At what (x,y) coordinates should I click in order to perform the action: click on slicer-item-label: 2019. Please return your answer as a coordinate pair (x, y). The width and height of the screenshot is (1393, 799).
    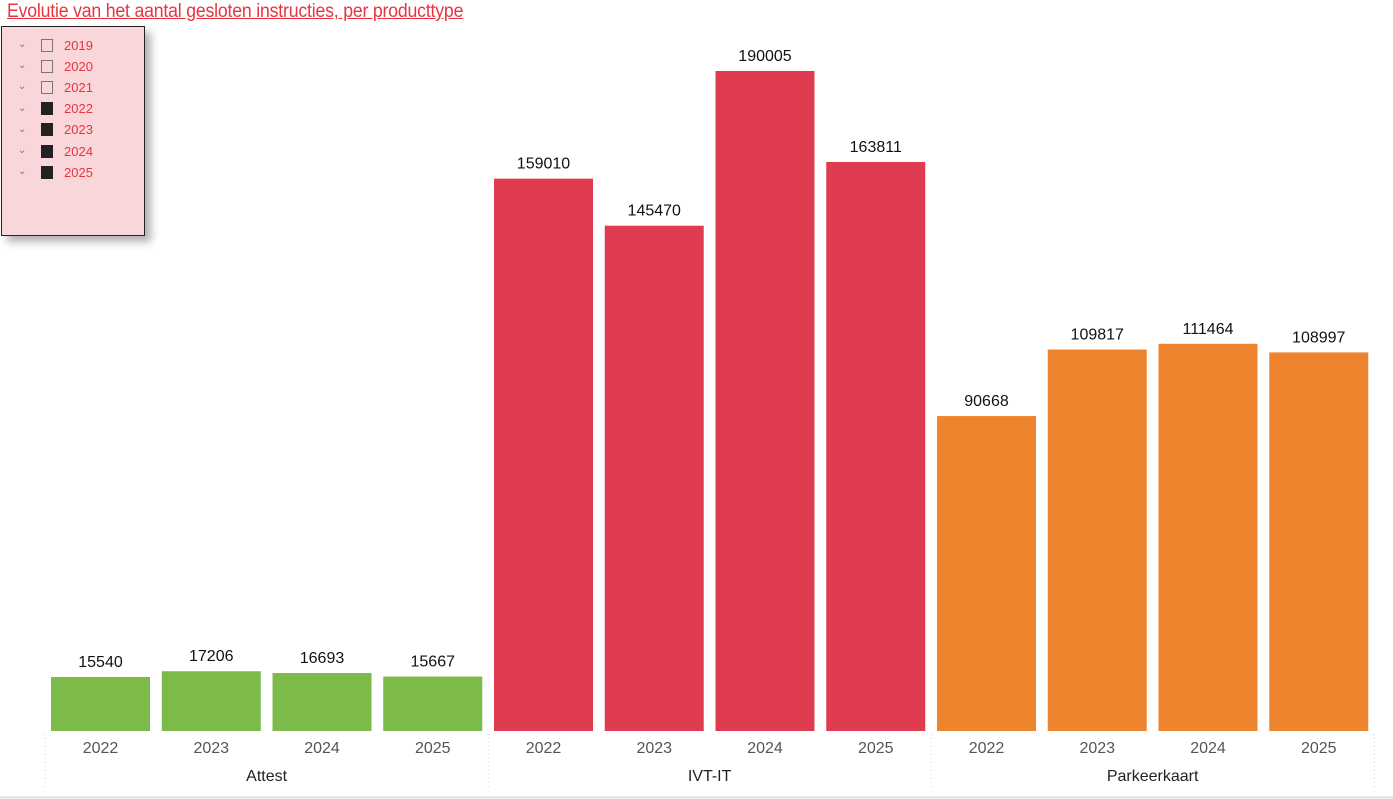
    Looking at the image, I should click on (78, 45).